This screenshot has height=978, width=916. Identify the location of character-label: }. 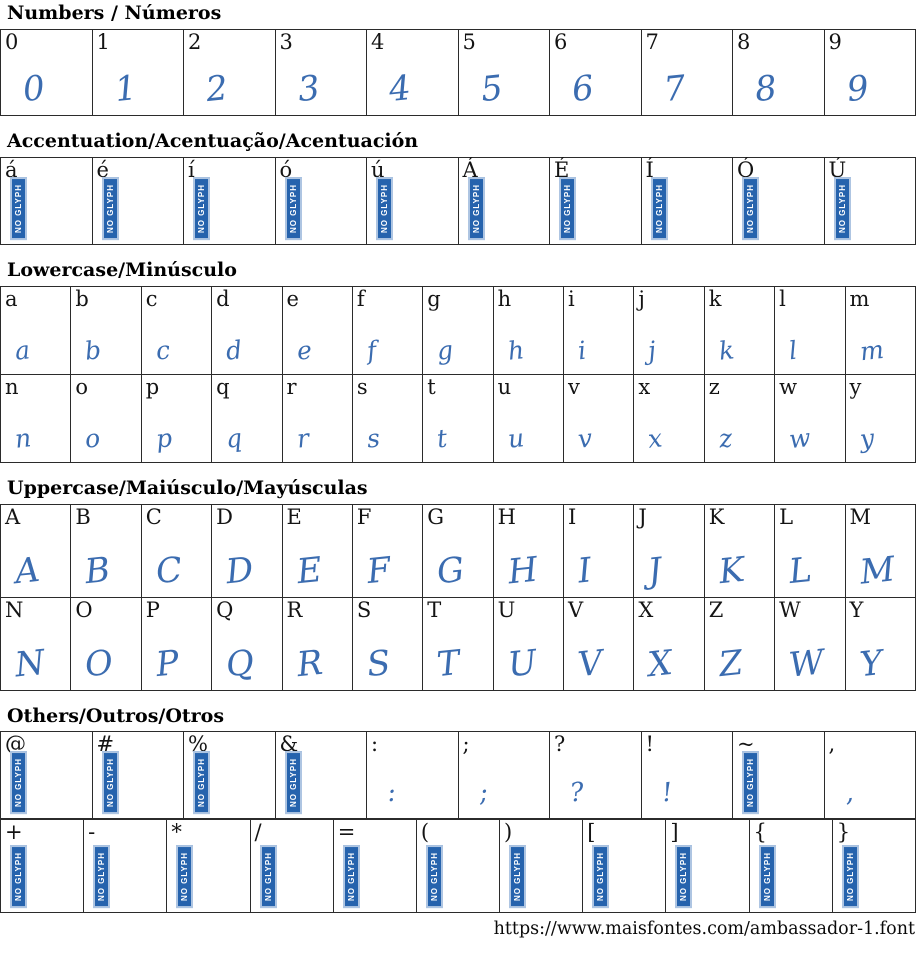
(843, 832).